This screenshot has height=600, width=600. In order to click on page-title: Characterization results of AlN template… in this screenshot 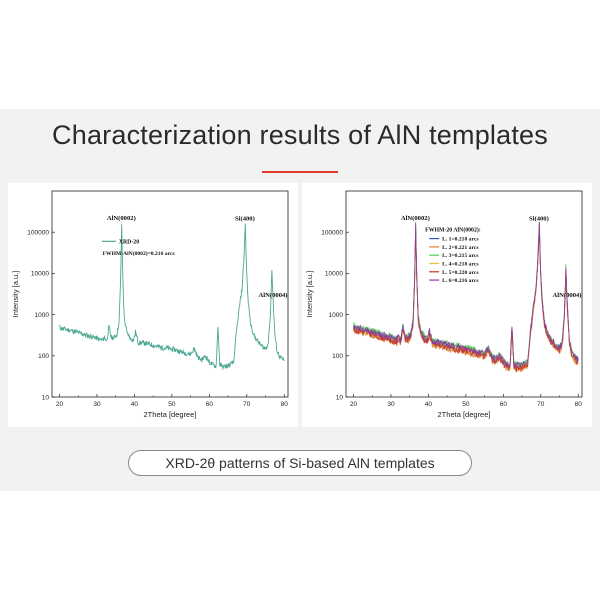, I will do `click(300, 135)`.